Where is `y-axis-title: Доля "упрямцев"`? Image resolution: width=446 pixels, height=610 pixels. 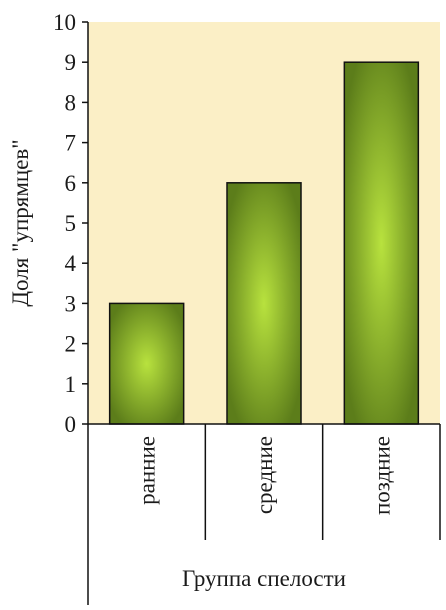 y-axis-title: Доля "упрямцев" is located at coordinates (20, 222).